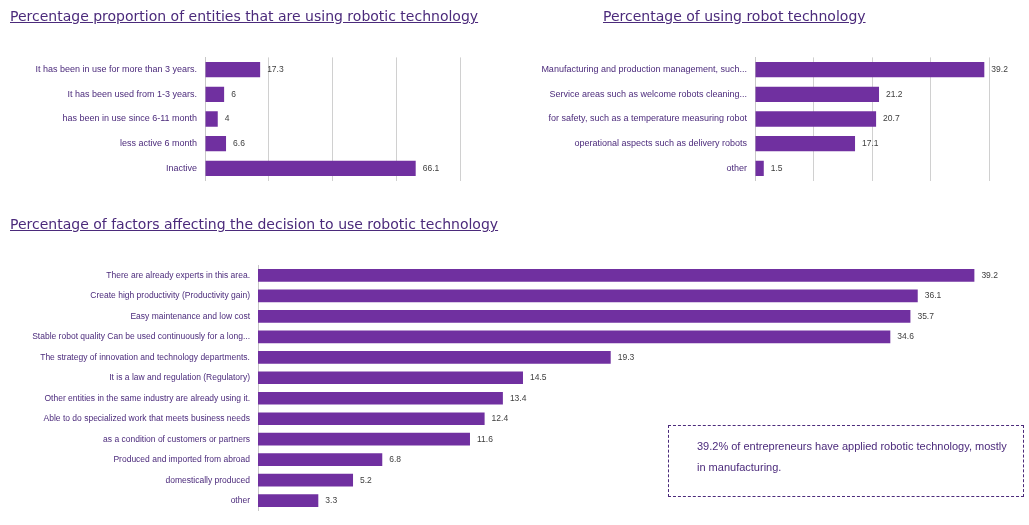  What do you see at coordinates (661, 143) in the screenshot?
I see `y-tick-label: operational aspects such as delivery robots` at bounding box center [661, 143].